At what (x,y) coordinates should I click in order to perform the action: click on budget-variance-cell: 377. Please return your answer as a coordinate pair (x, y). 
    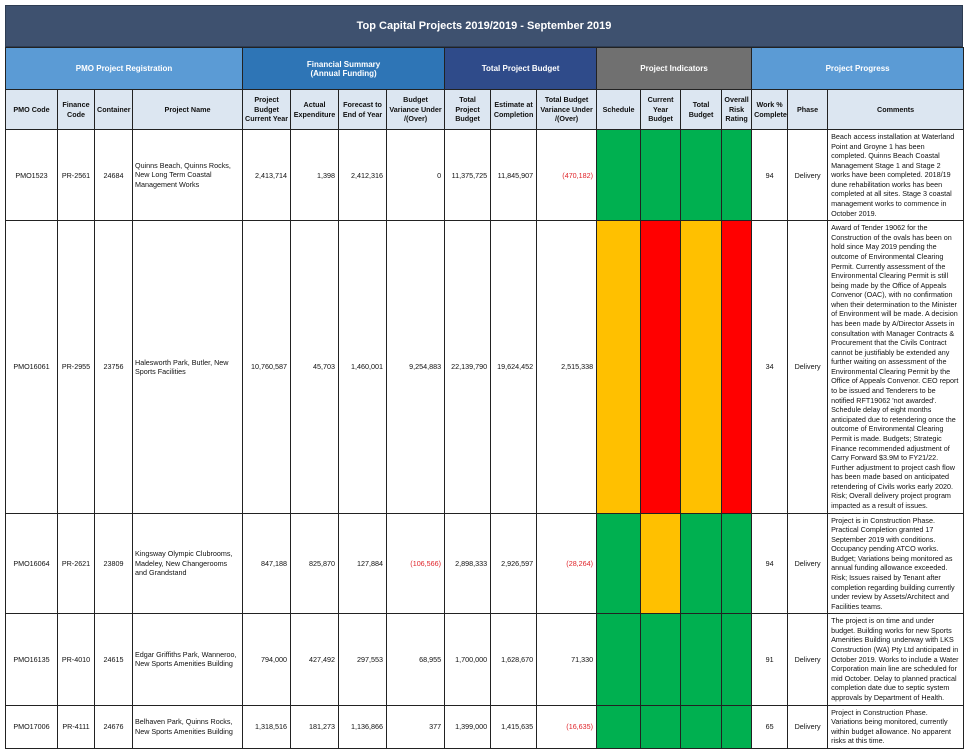
    Looking at the image, I should click on (416, 726).